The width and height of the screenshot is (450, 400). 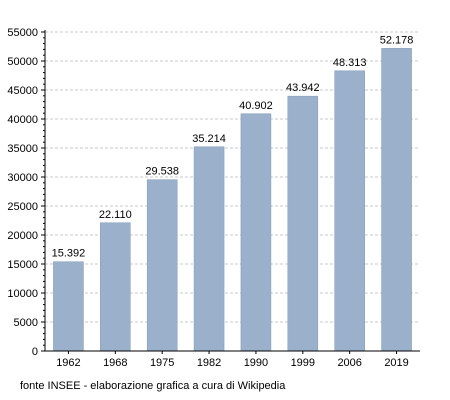 I want to click on y-tick-label: 25000, so click(x=22, y=207).